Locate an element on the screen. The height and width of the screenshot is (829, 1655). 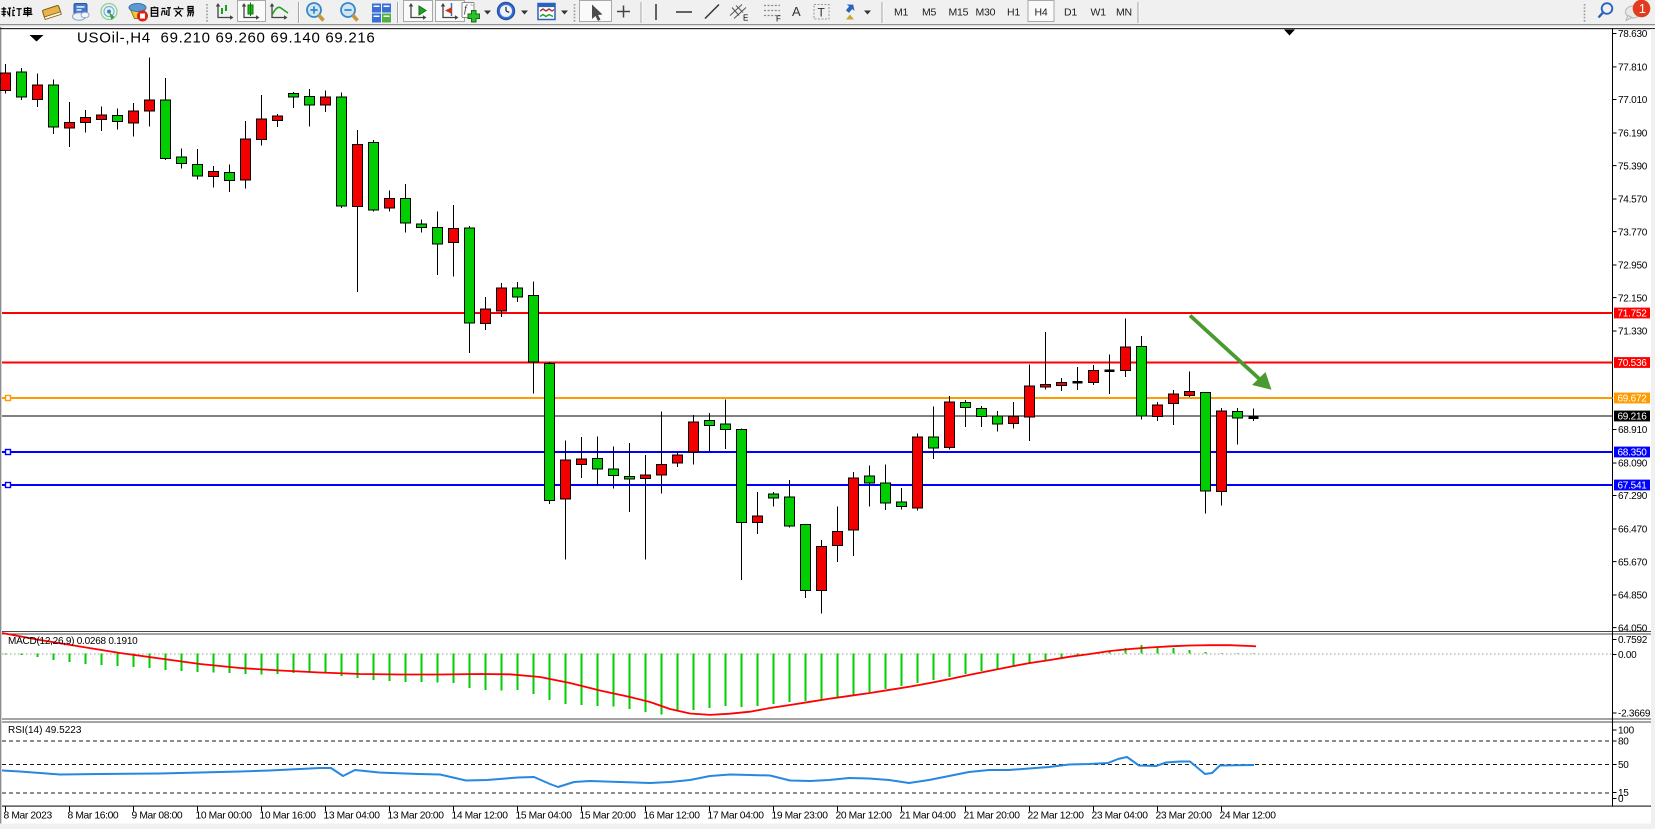
svg-text: 0.7592 is located at coordinates (1633, 640).